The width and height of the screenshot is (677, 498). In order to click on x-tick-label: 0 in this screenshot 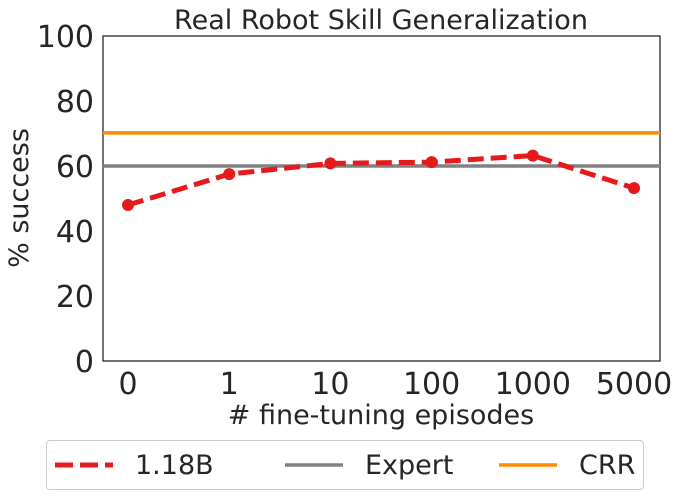, I will do `click(127, 384)`.